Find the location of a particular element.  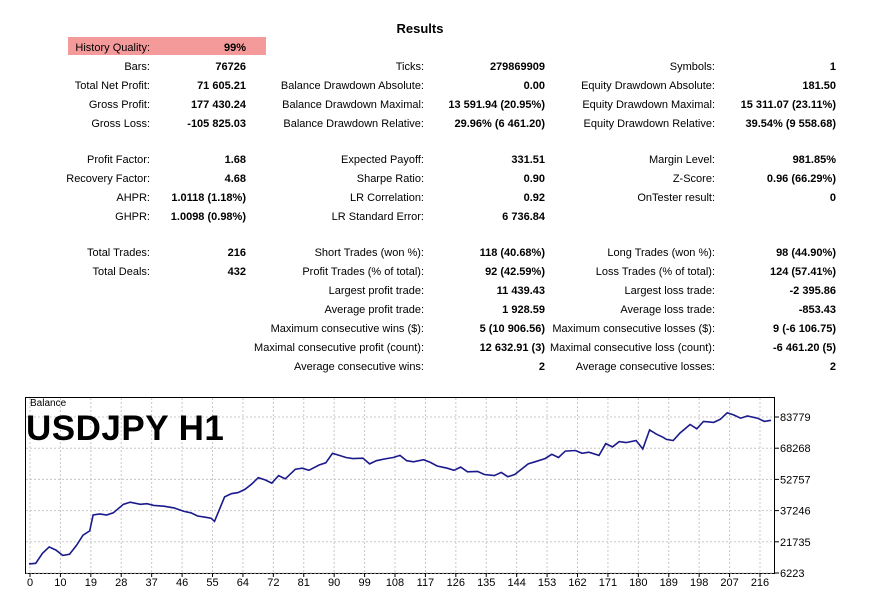

stat-label: Gross Profit: is located at coordinates (119, 105).